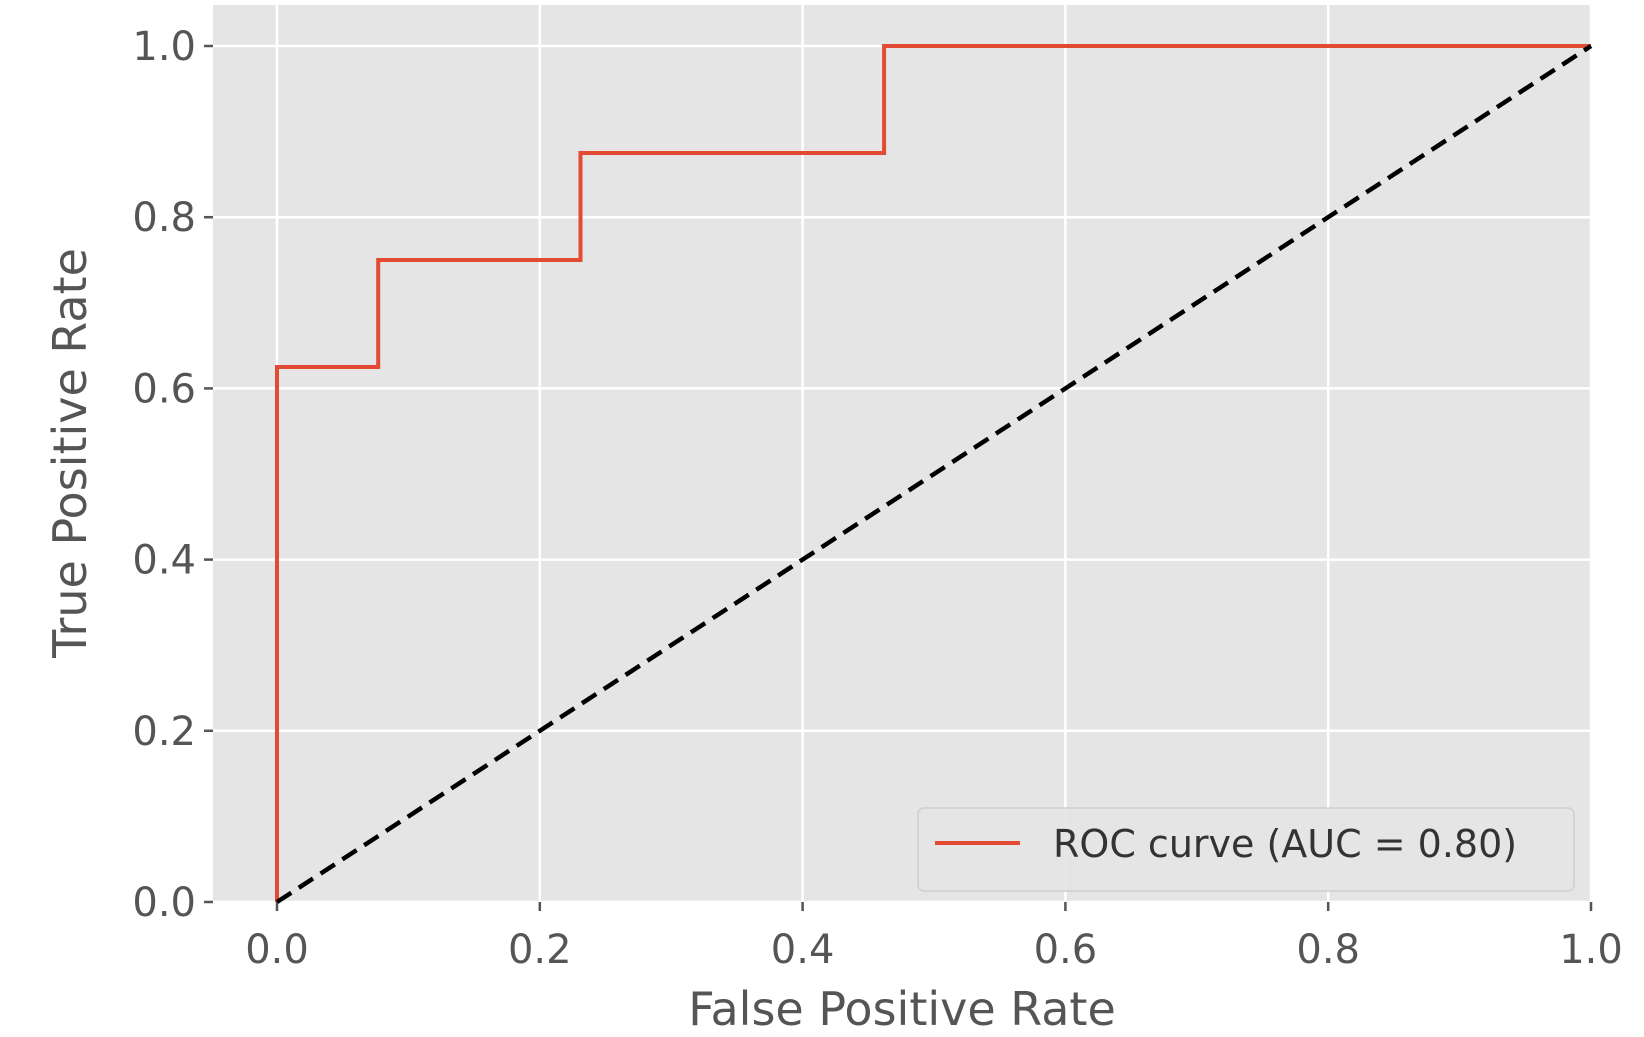 This screenshot has width=1644, height=1037. What do you see at coordinates (164, 903) in the screenshot?
I see `y-tick-label-0: 0.0` at bounding box center [164, 903].